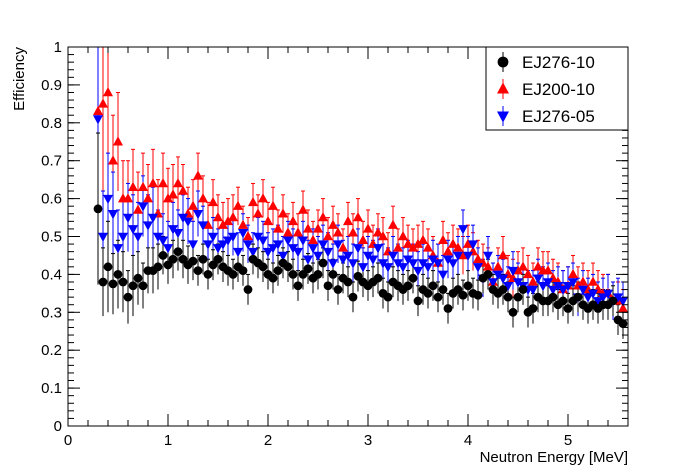 This screenshot has width=698, height=475. Describe the element at coordinates (51, 123) in the screenshot. I see `y-tick-label: 0.8` at that location.